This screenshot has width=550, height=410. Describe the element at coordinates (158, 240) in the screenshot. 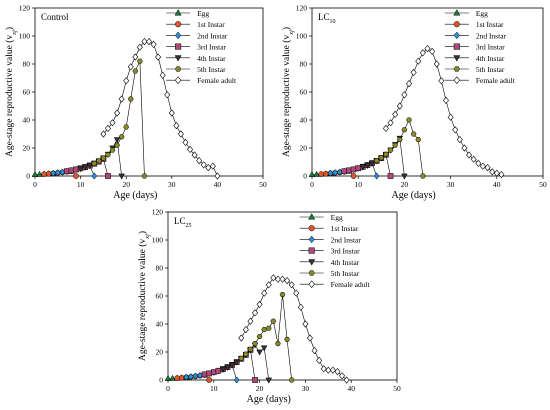

I see `y-tick-label: 100` at that location.